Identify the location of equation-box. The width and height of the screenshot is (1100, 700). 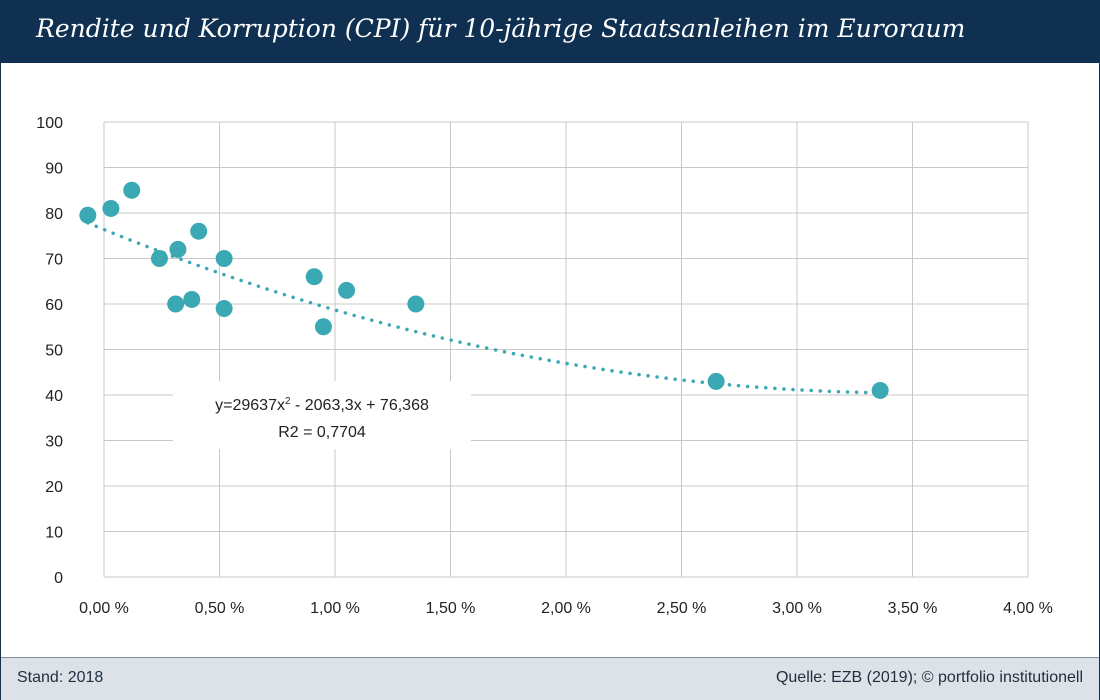
(322, 415).